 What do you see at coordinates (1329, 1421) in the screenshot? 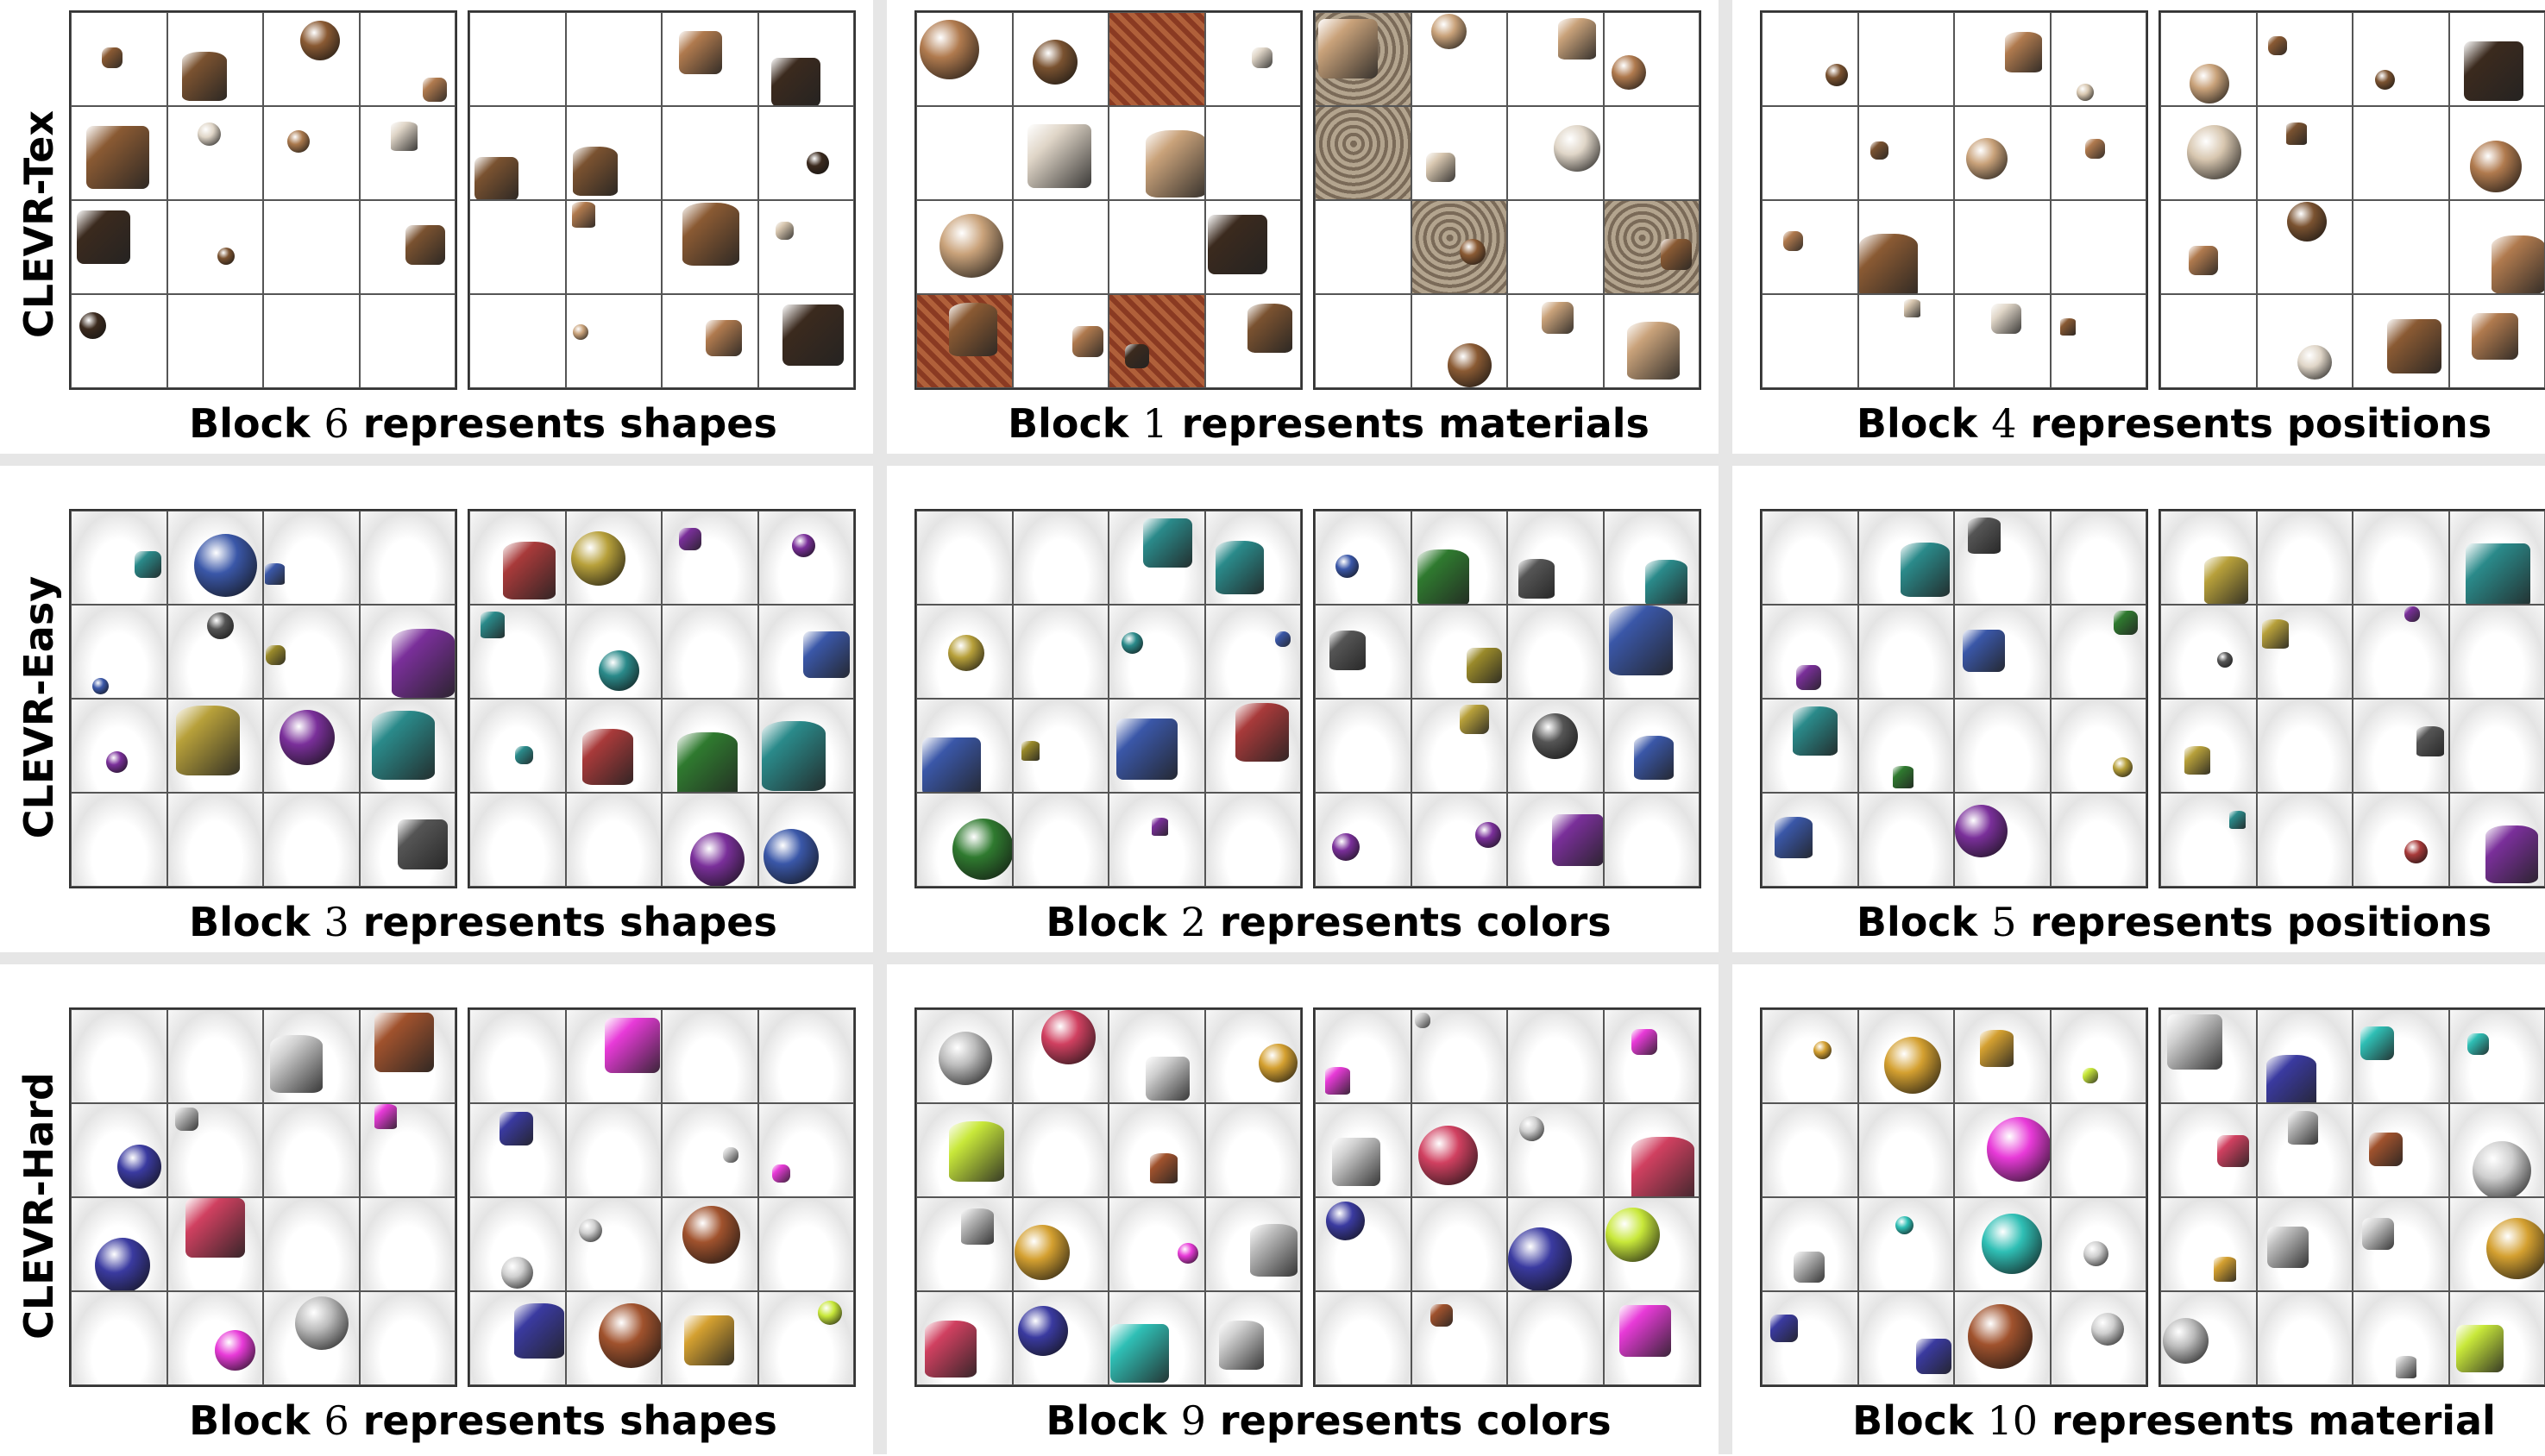
I see `panel-caption: Block 9 represents colors` at bounding box center [1329, 1421].